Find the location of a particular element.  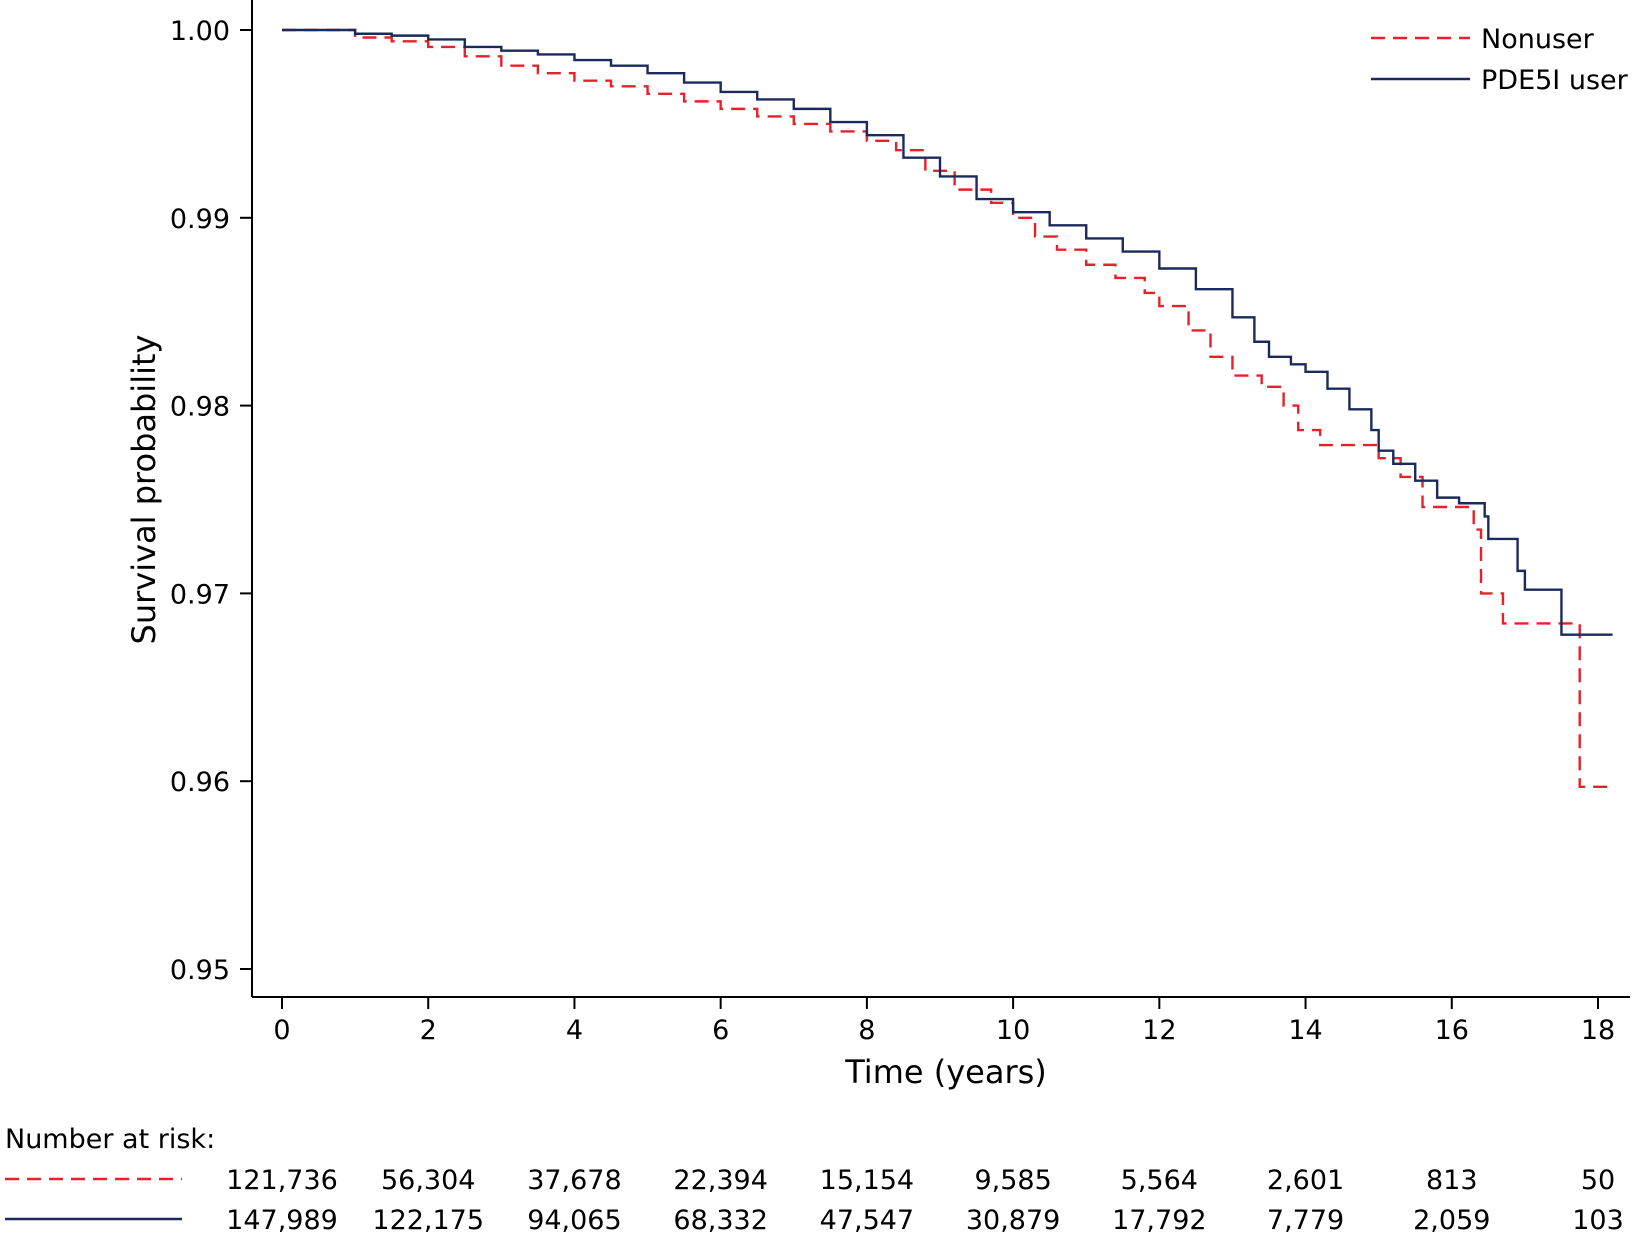

x-tick-label: 4 is located at coordinates (574, 1030).